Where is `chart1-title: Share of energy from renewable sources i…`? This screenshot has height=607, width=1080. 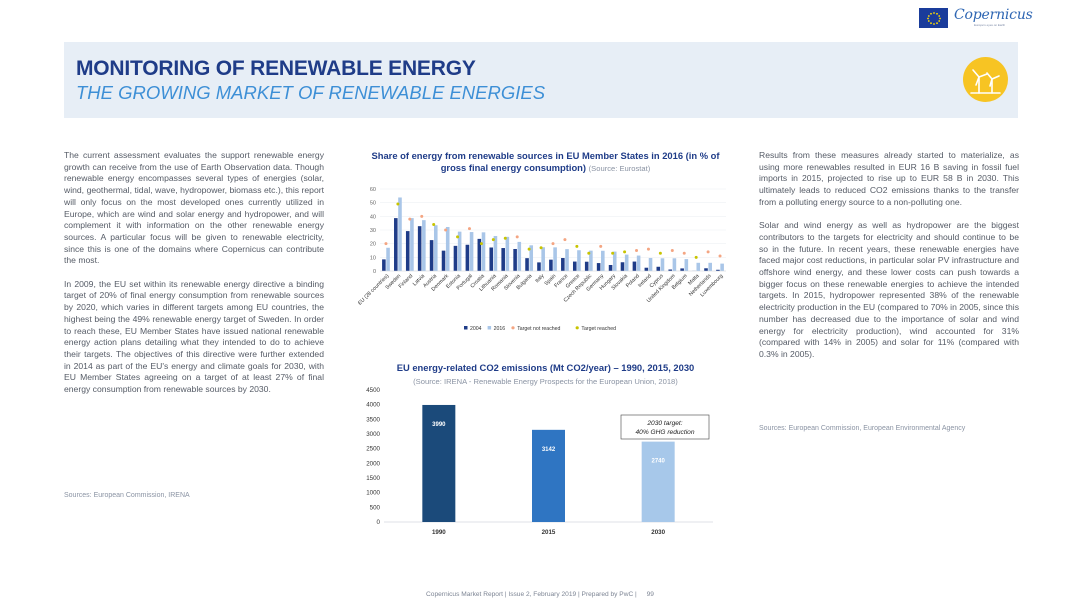
chart1-title: Share of energy from renewable sources i… is located at coordinates (545, 162).